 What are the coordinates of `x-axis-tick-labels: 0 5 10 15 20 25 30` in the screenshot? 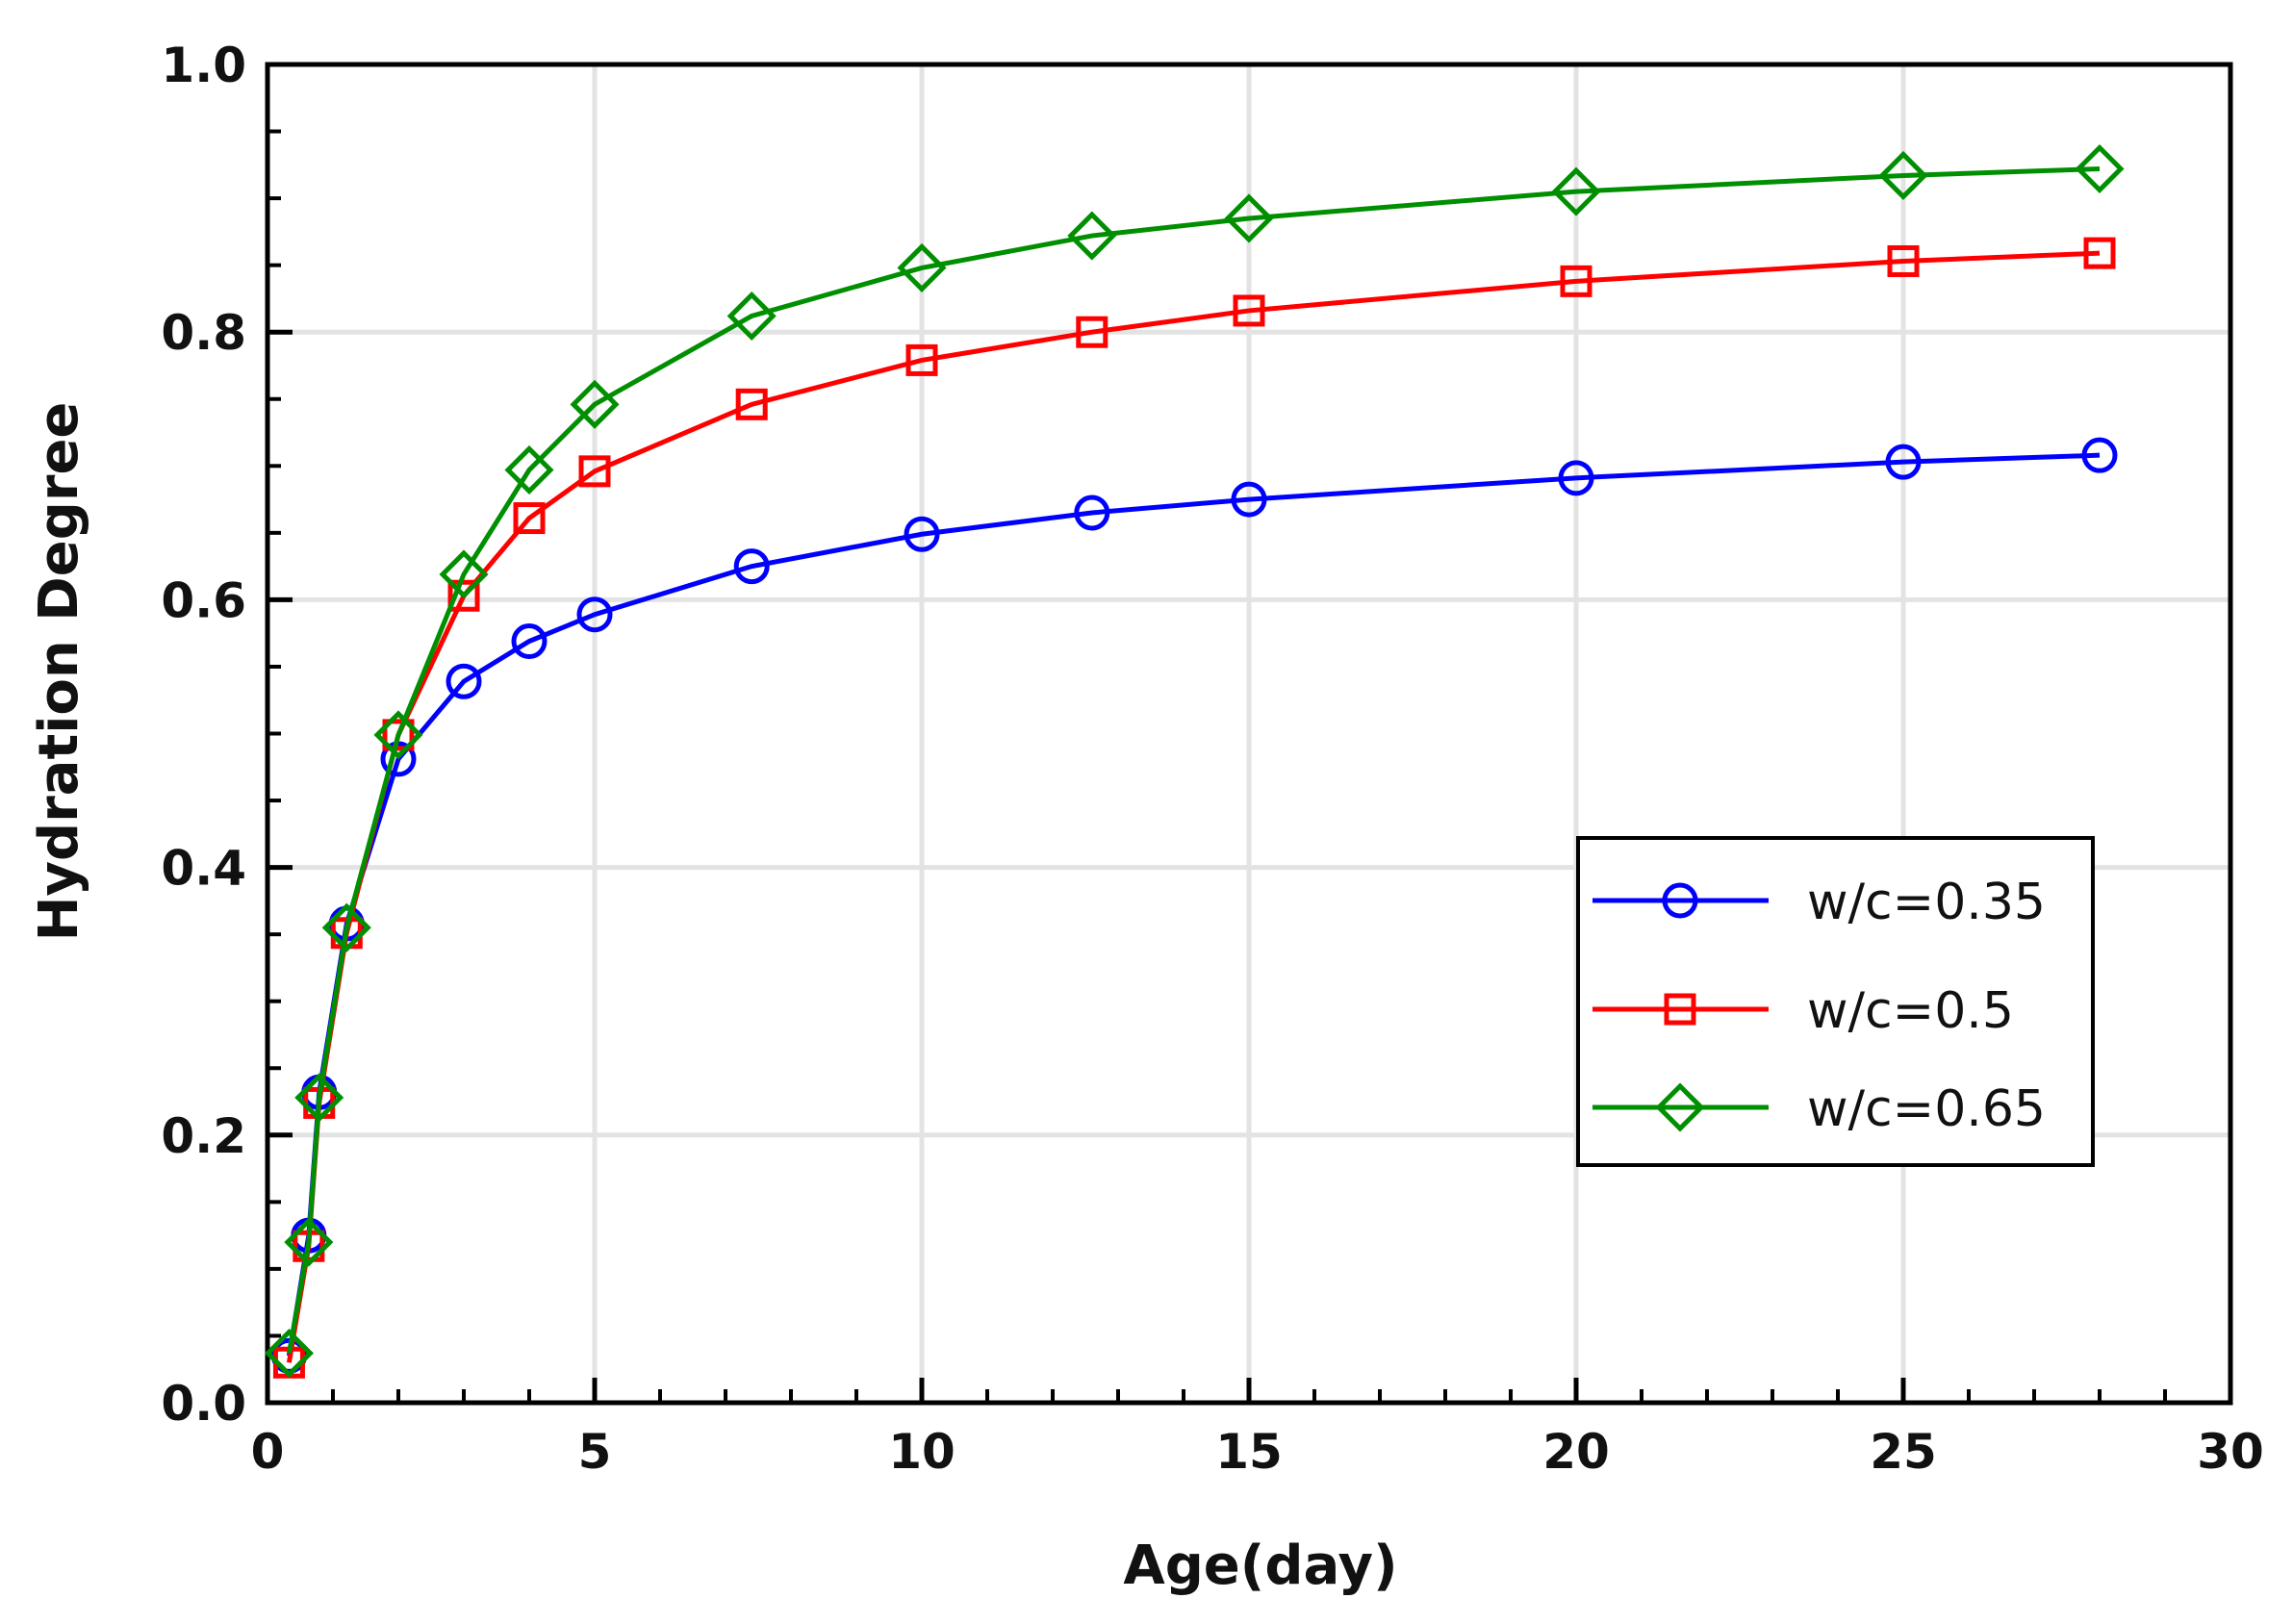 It's located at (1257, 1452).